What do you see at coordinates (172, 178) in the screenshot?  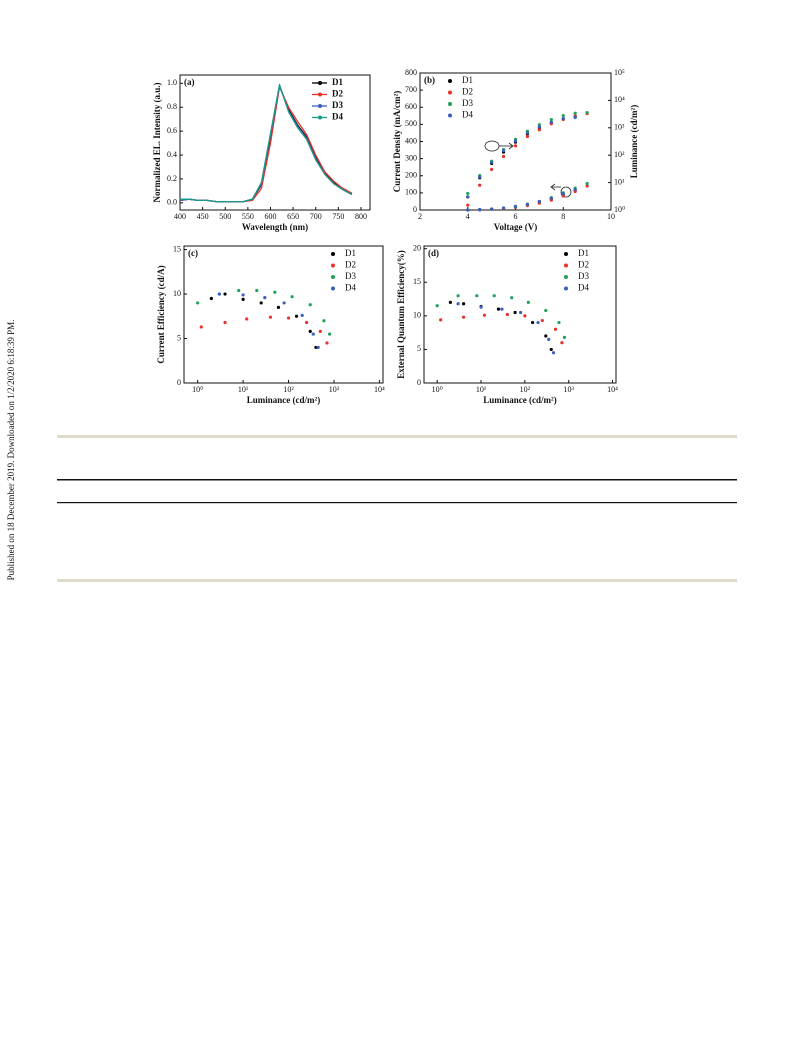 I see `y-tick-label: 0.2` at bounding box center [172, 178].